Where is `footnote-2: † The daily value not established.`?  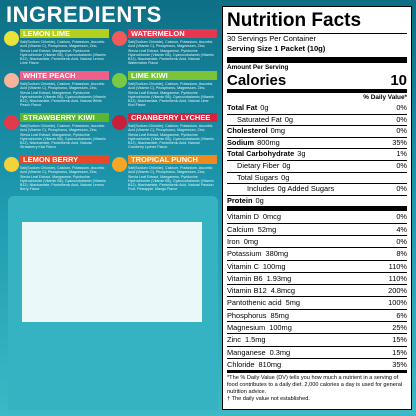
footnote-2: † The daily value not established. is located at coordinates (268, 399).